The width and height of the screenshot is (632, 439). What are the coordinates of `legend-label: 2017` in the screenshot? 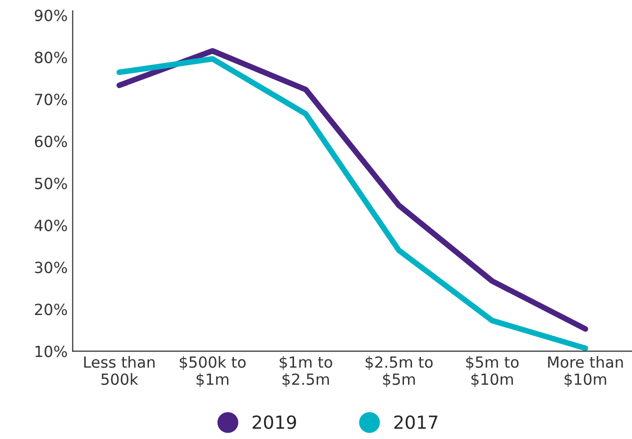 It's located at (416, 422).